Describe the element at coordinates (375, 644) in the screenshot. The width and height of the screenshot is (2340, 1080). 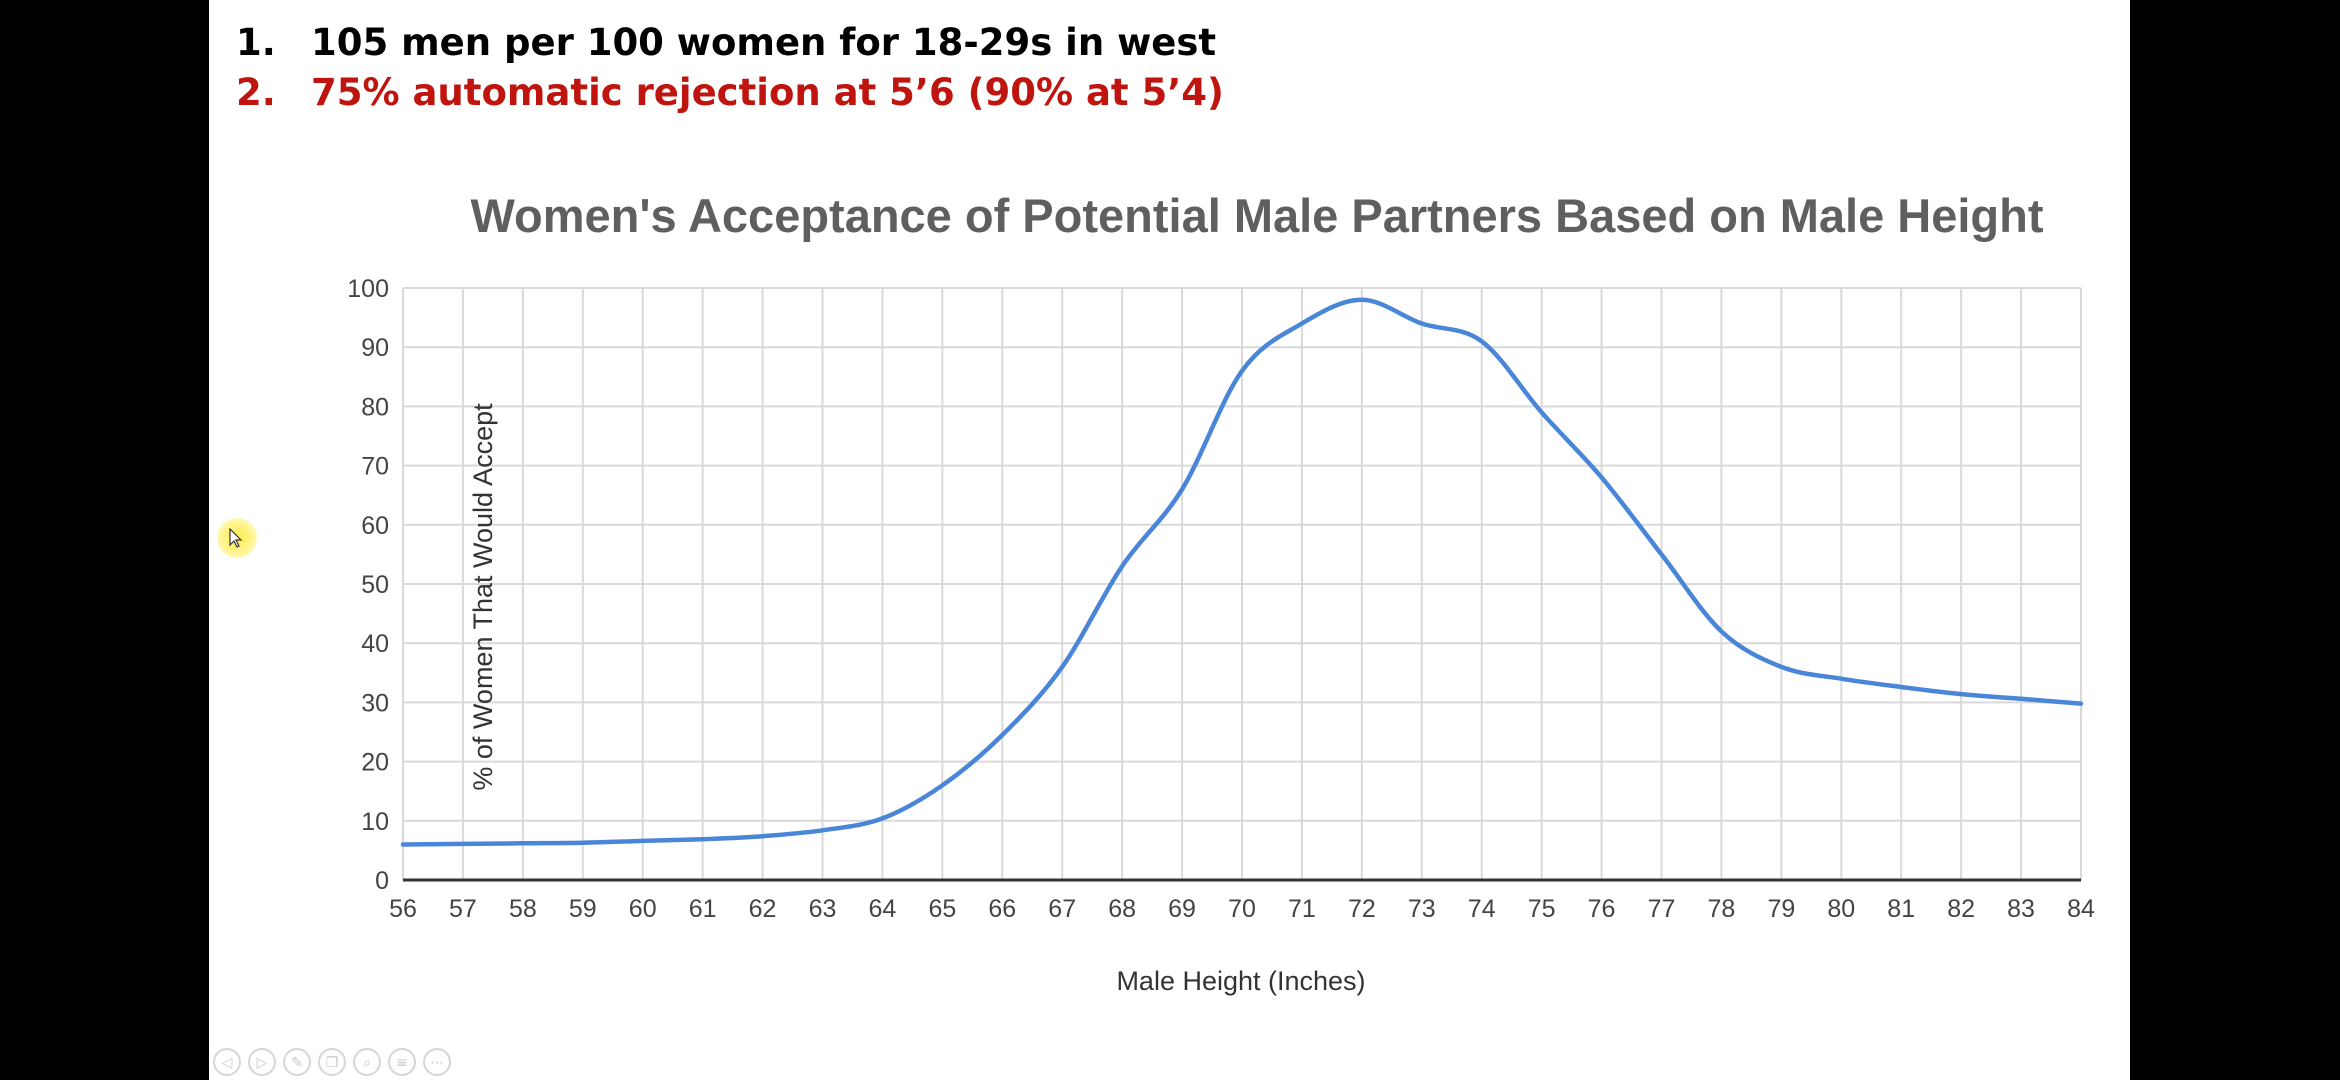
I see `y-tick-label: 40` at that location.